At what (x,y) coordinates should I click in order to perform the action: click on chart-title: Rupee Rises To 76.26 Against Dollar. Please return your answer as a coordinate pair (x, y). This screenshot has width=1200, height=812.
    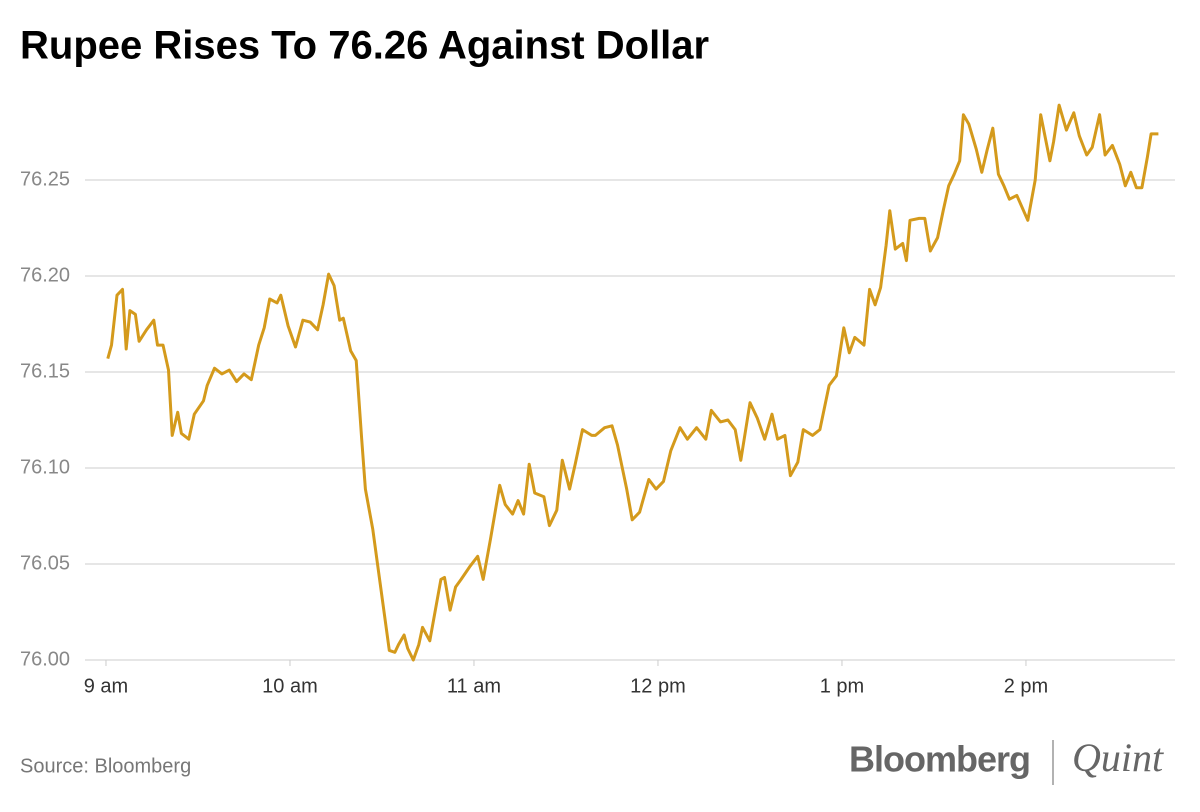
    Looking at the image, I should click on (364, 46).